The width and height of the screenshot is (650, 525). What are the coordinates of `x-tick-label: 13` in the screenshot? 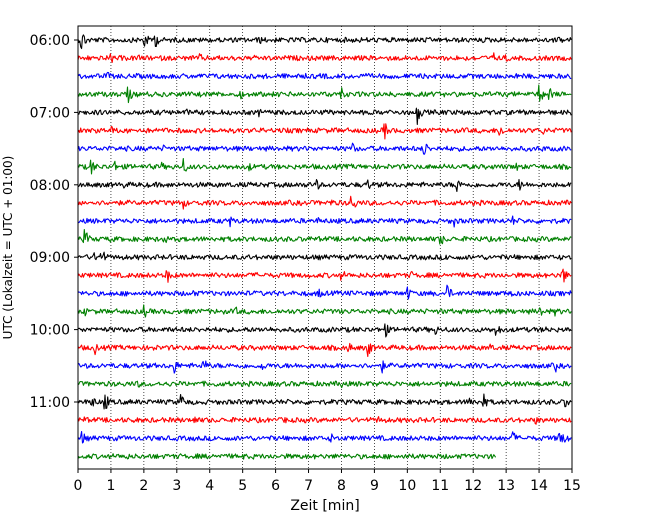 It's located at (506, 486).